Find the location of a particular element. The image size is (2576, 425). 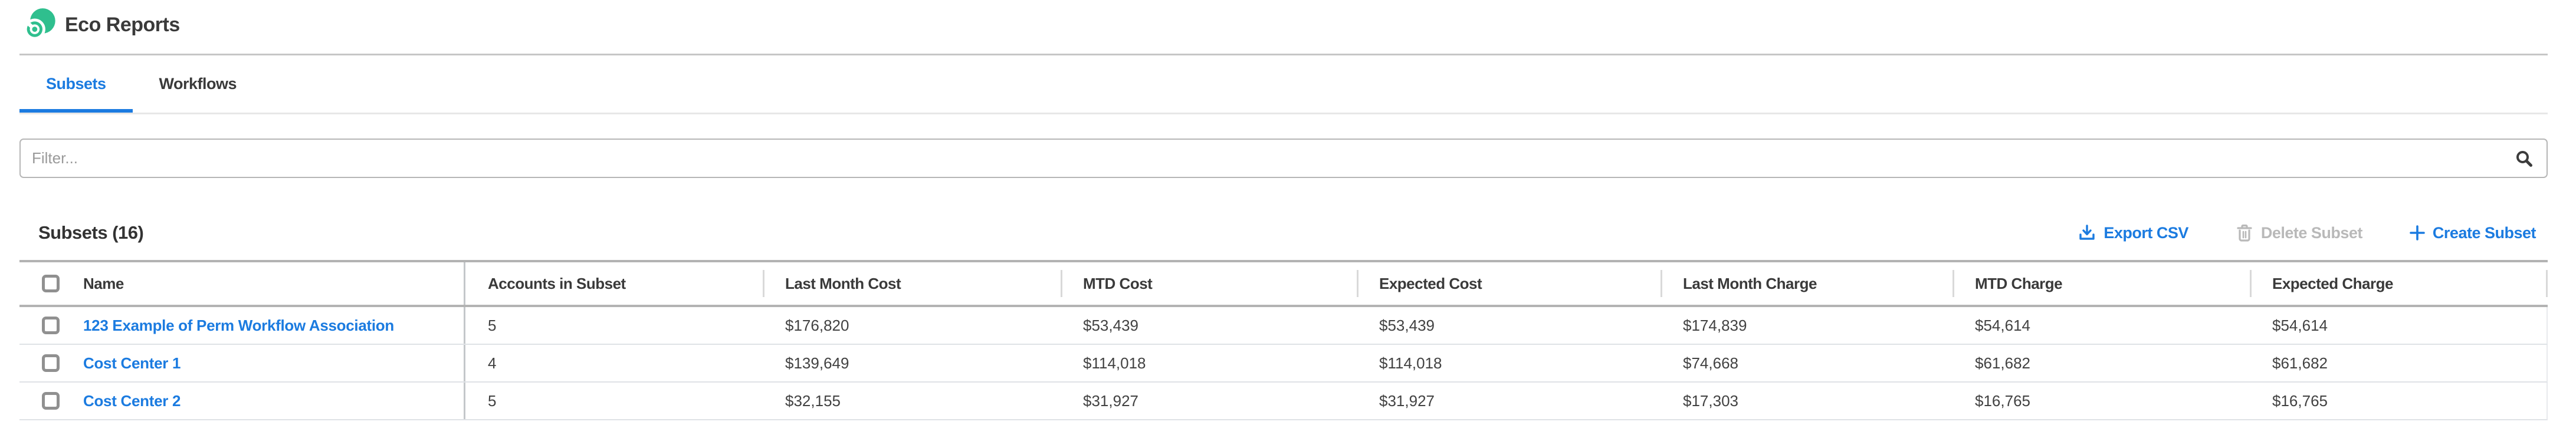

cell-expected-cost: $114,018 is located at coordinates (1410, 363).